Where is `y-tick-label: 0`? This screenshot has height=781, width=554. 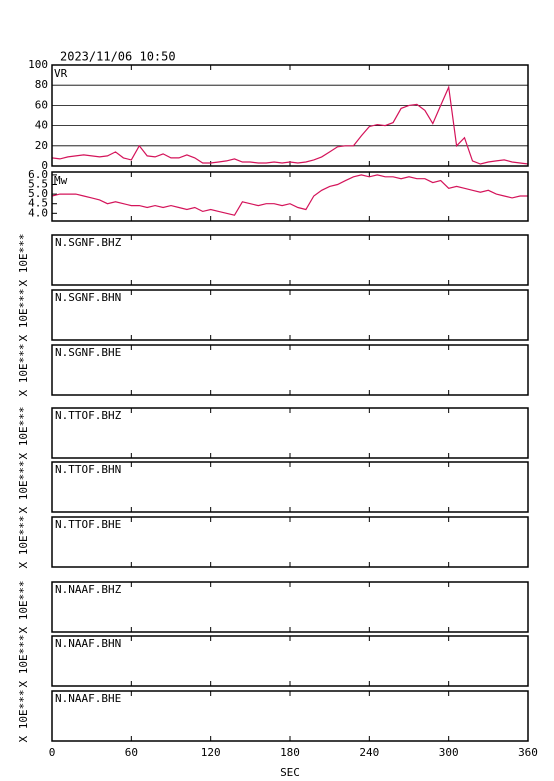 y-tick-label: 0 is located at coordinates (44, 165).